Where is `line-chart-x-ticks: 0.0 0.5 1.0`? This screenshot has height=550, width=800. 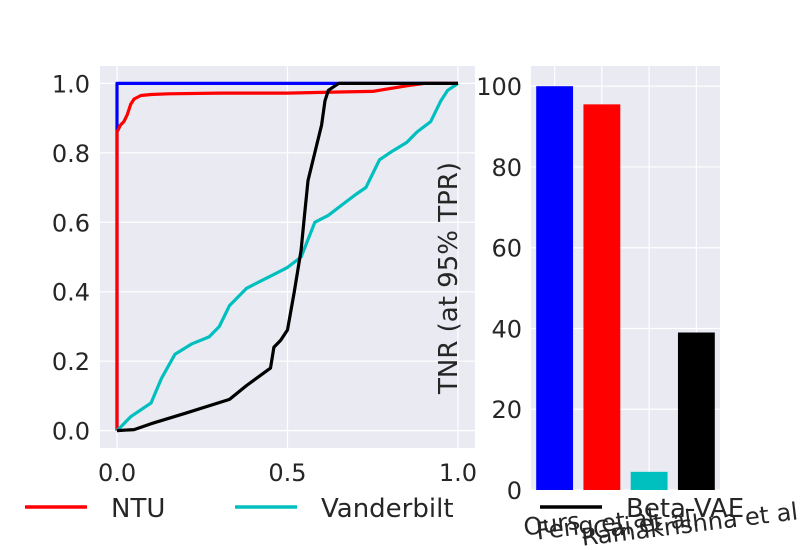 line-chart-x-ticks: 0.0 0.5 1.0 is located at coordinates (287, 473).